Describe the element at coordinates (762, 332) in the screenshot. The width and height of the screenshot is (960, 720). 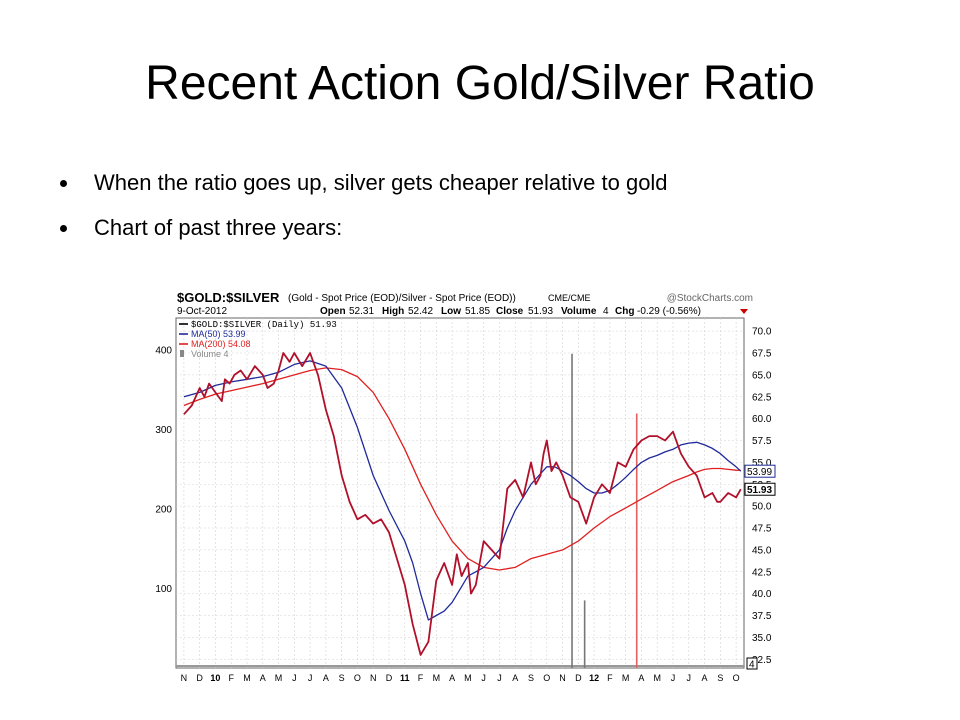
I see `y-tick-label: 70.0` at that location.